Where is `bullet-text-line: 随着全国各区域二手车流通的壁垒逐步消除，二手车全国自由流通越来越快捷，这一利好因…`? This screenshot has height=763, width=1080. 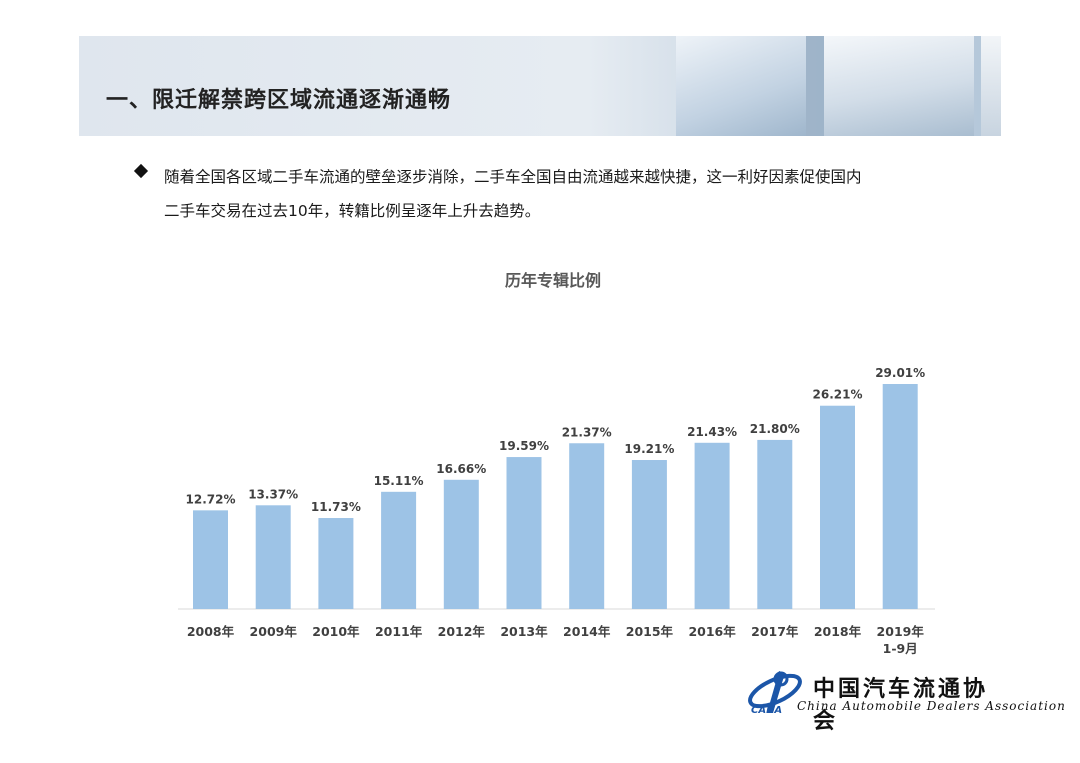
bullet-text-line: 随着全国各区域二手车流通的壁垒逐步消除，二手车全国自由流通越来越快捷，这一利好因… is located at coordinates (513, 177).